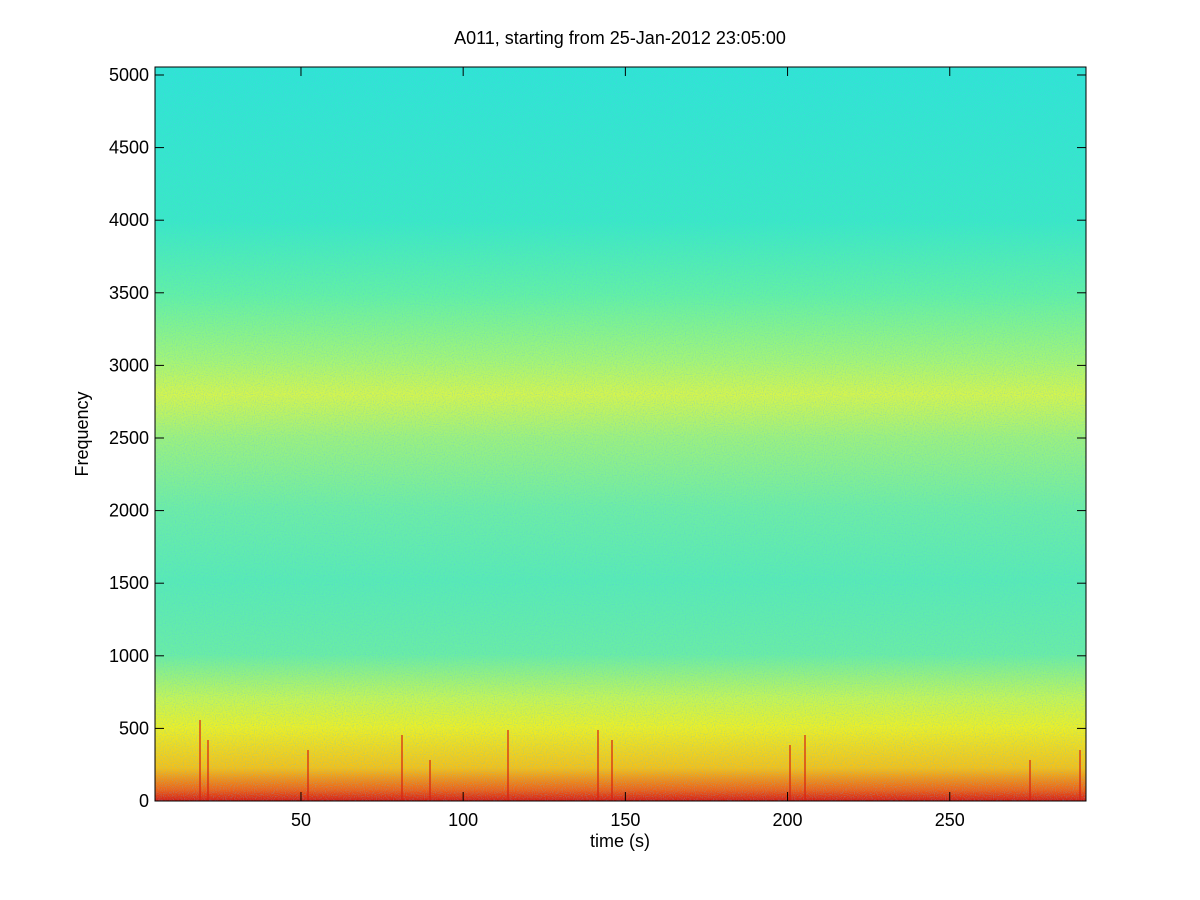 The image size is (1200, 900). What do you see at coordinates (129, 583) in the screenshot?
I see `y-tick-label: 1500` at bounding box center [129, 583].